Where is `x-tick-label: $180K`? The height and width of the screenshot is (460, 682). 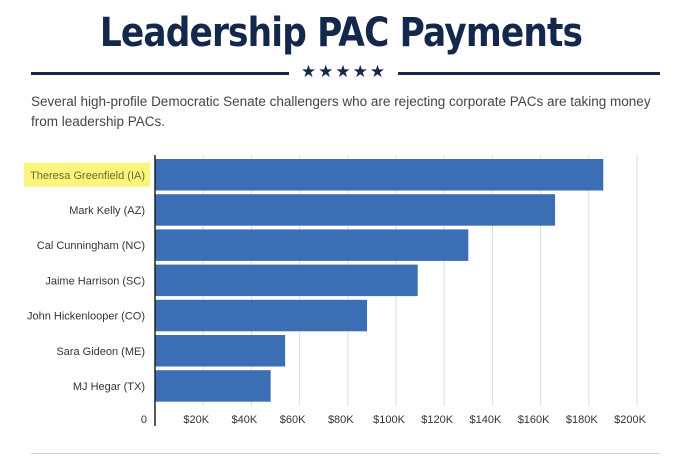 x-tick-label: $180K is located at coordinates (582, 420).